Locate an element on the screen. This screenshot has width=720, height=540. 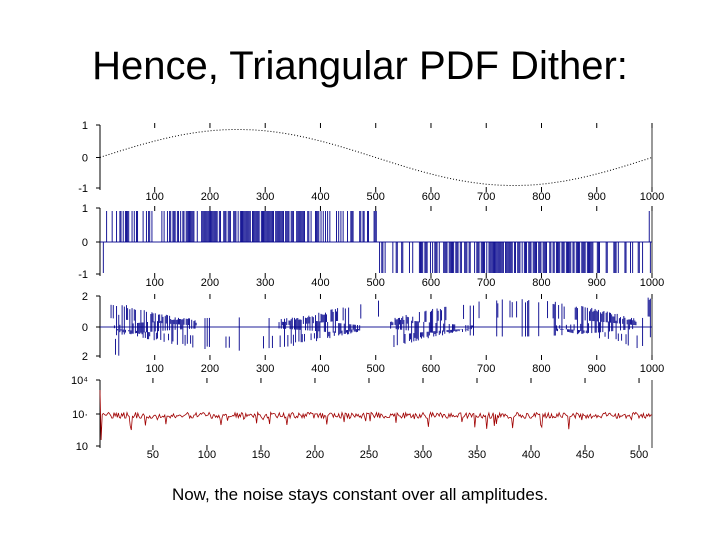
x-tick-label: 150 is located at coordinates (261, 455).